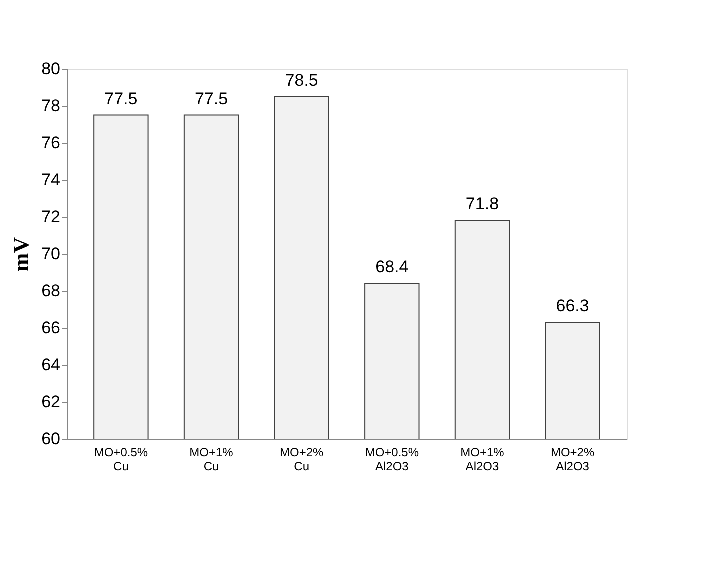 The height and width of the screenshot is (561, 704). Describe the element at coordinates (51, 180) in the screenshot. I see `y-tick-label: 74` at that location.